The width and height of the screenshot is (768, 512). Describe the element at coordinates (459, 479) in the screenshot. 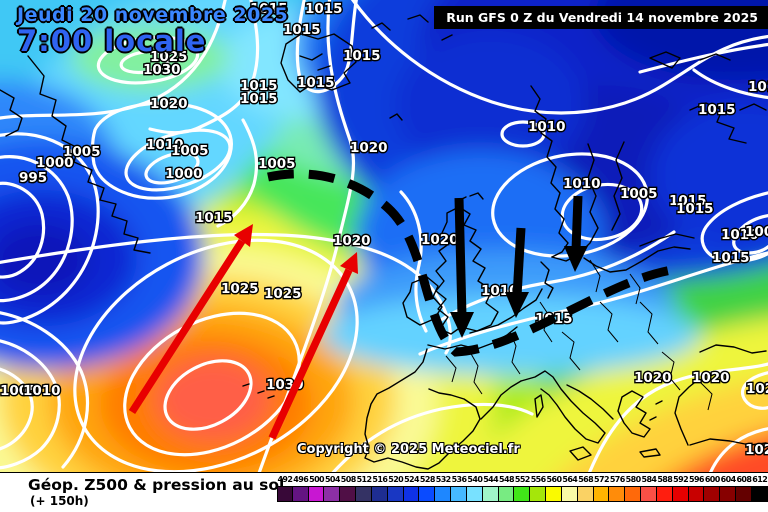

I see `colorbar-value: 536` at that location.